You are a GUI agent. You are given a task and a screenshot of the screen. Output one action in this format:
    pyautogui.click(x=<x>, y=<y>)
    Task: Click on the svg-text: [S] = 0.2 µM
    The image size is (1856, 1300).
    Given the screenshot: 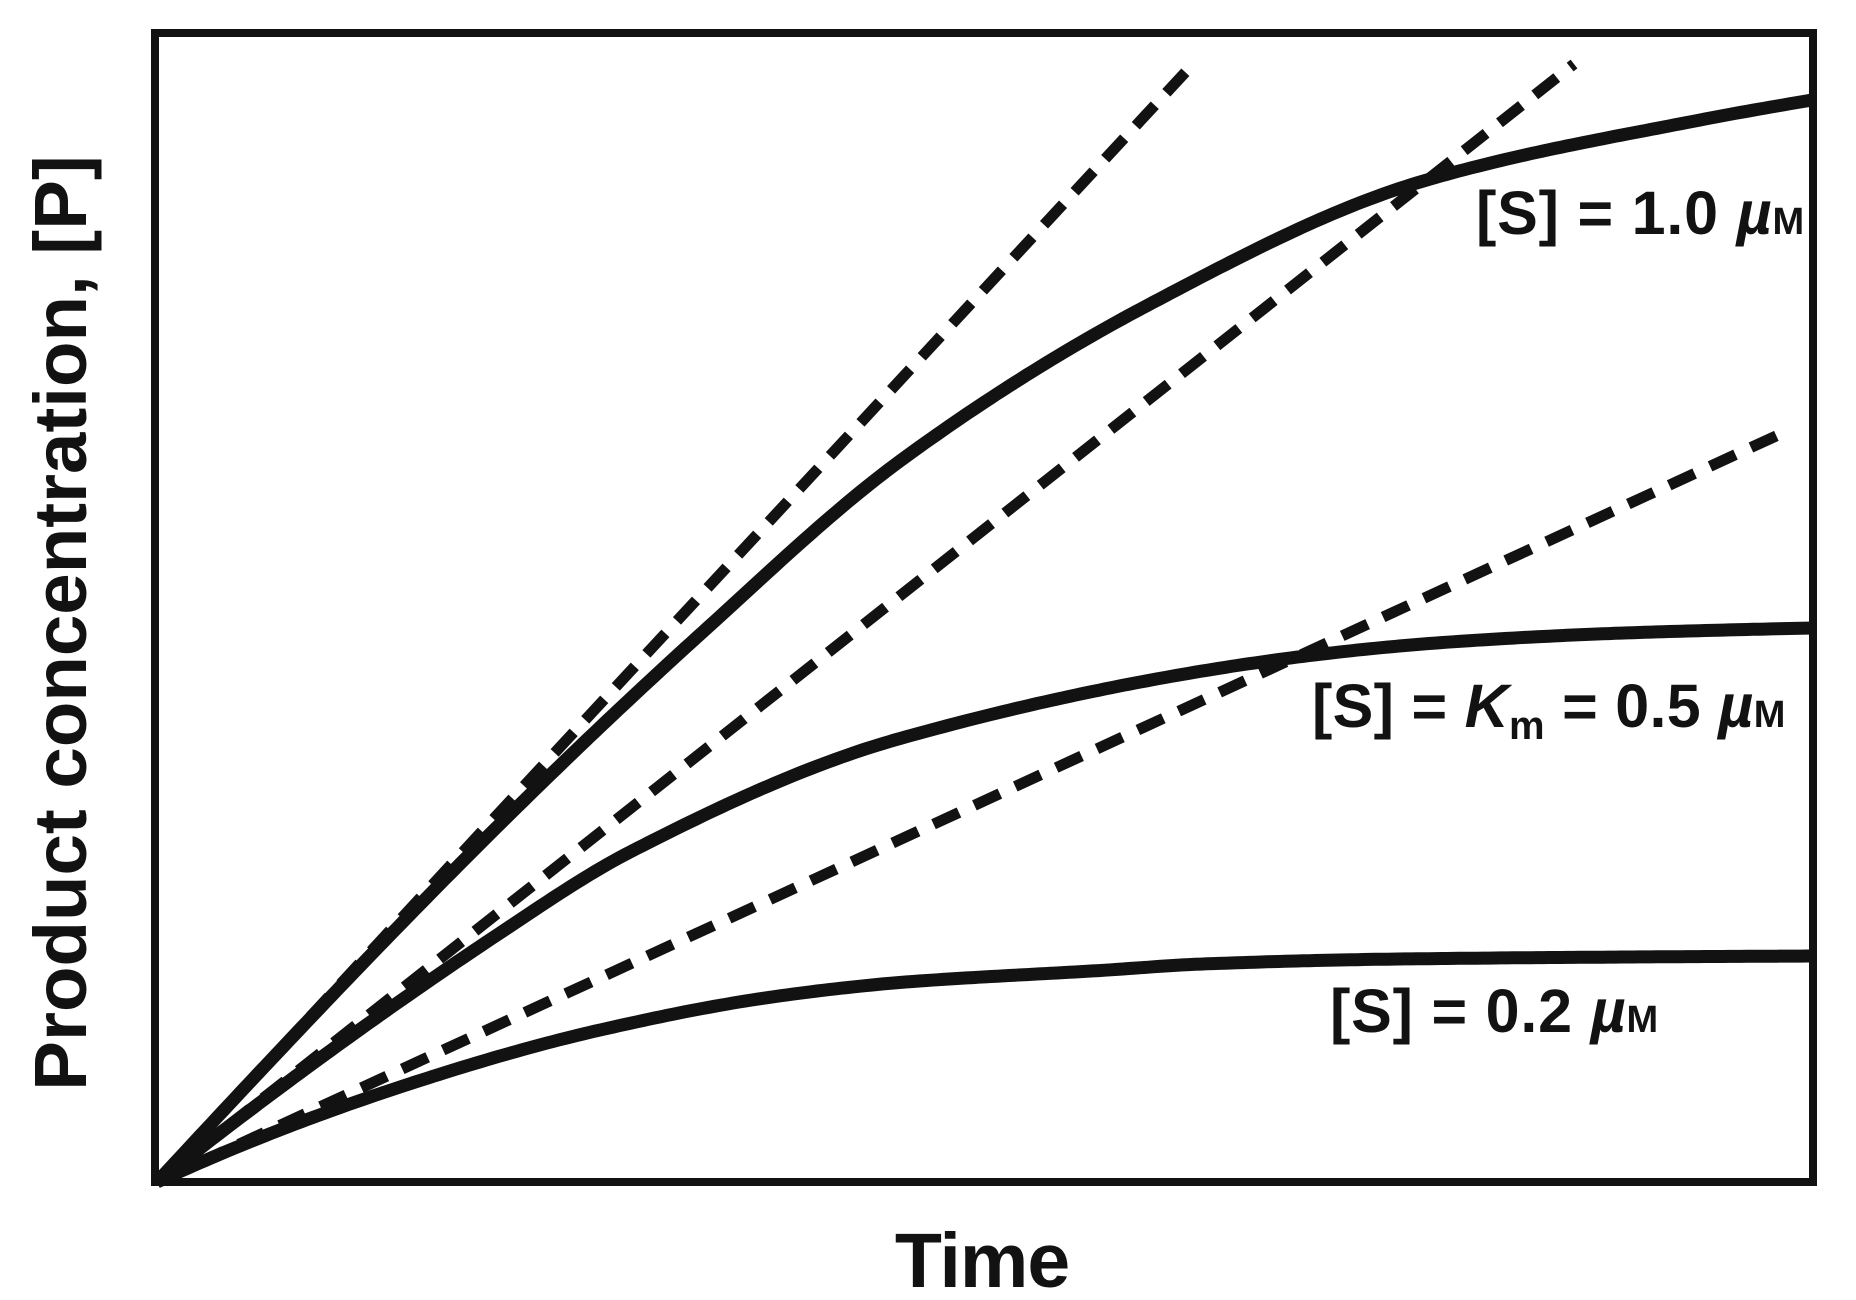 What is the action you would take?
    pyautogui.click(x=1494, y=1011)
    